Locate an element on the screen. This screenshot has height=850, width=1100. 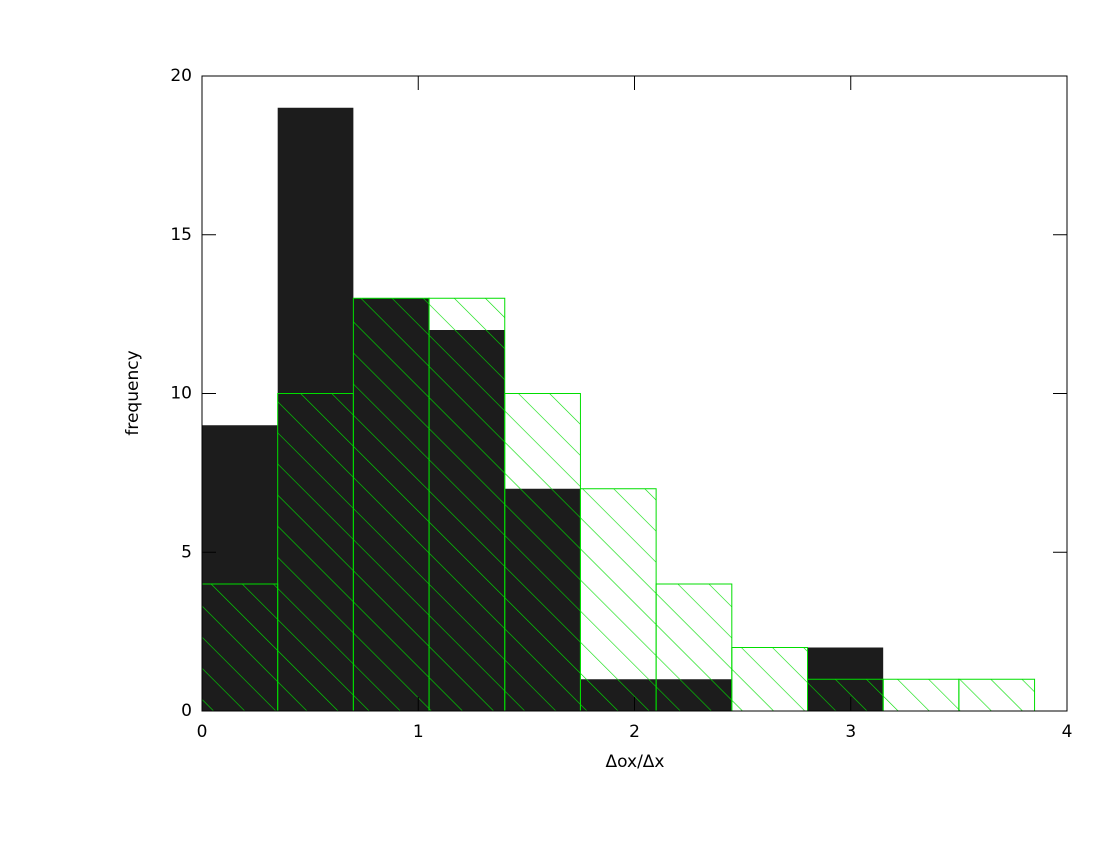
x-tick-label: 1 is located at coordinates (418, 732).